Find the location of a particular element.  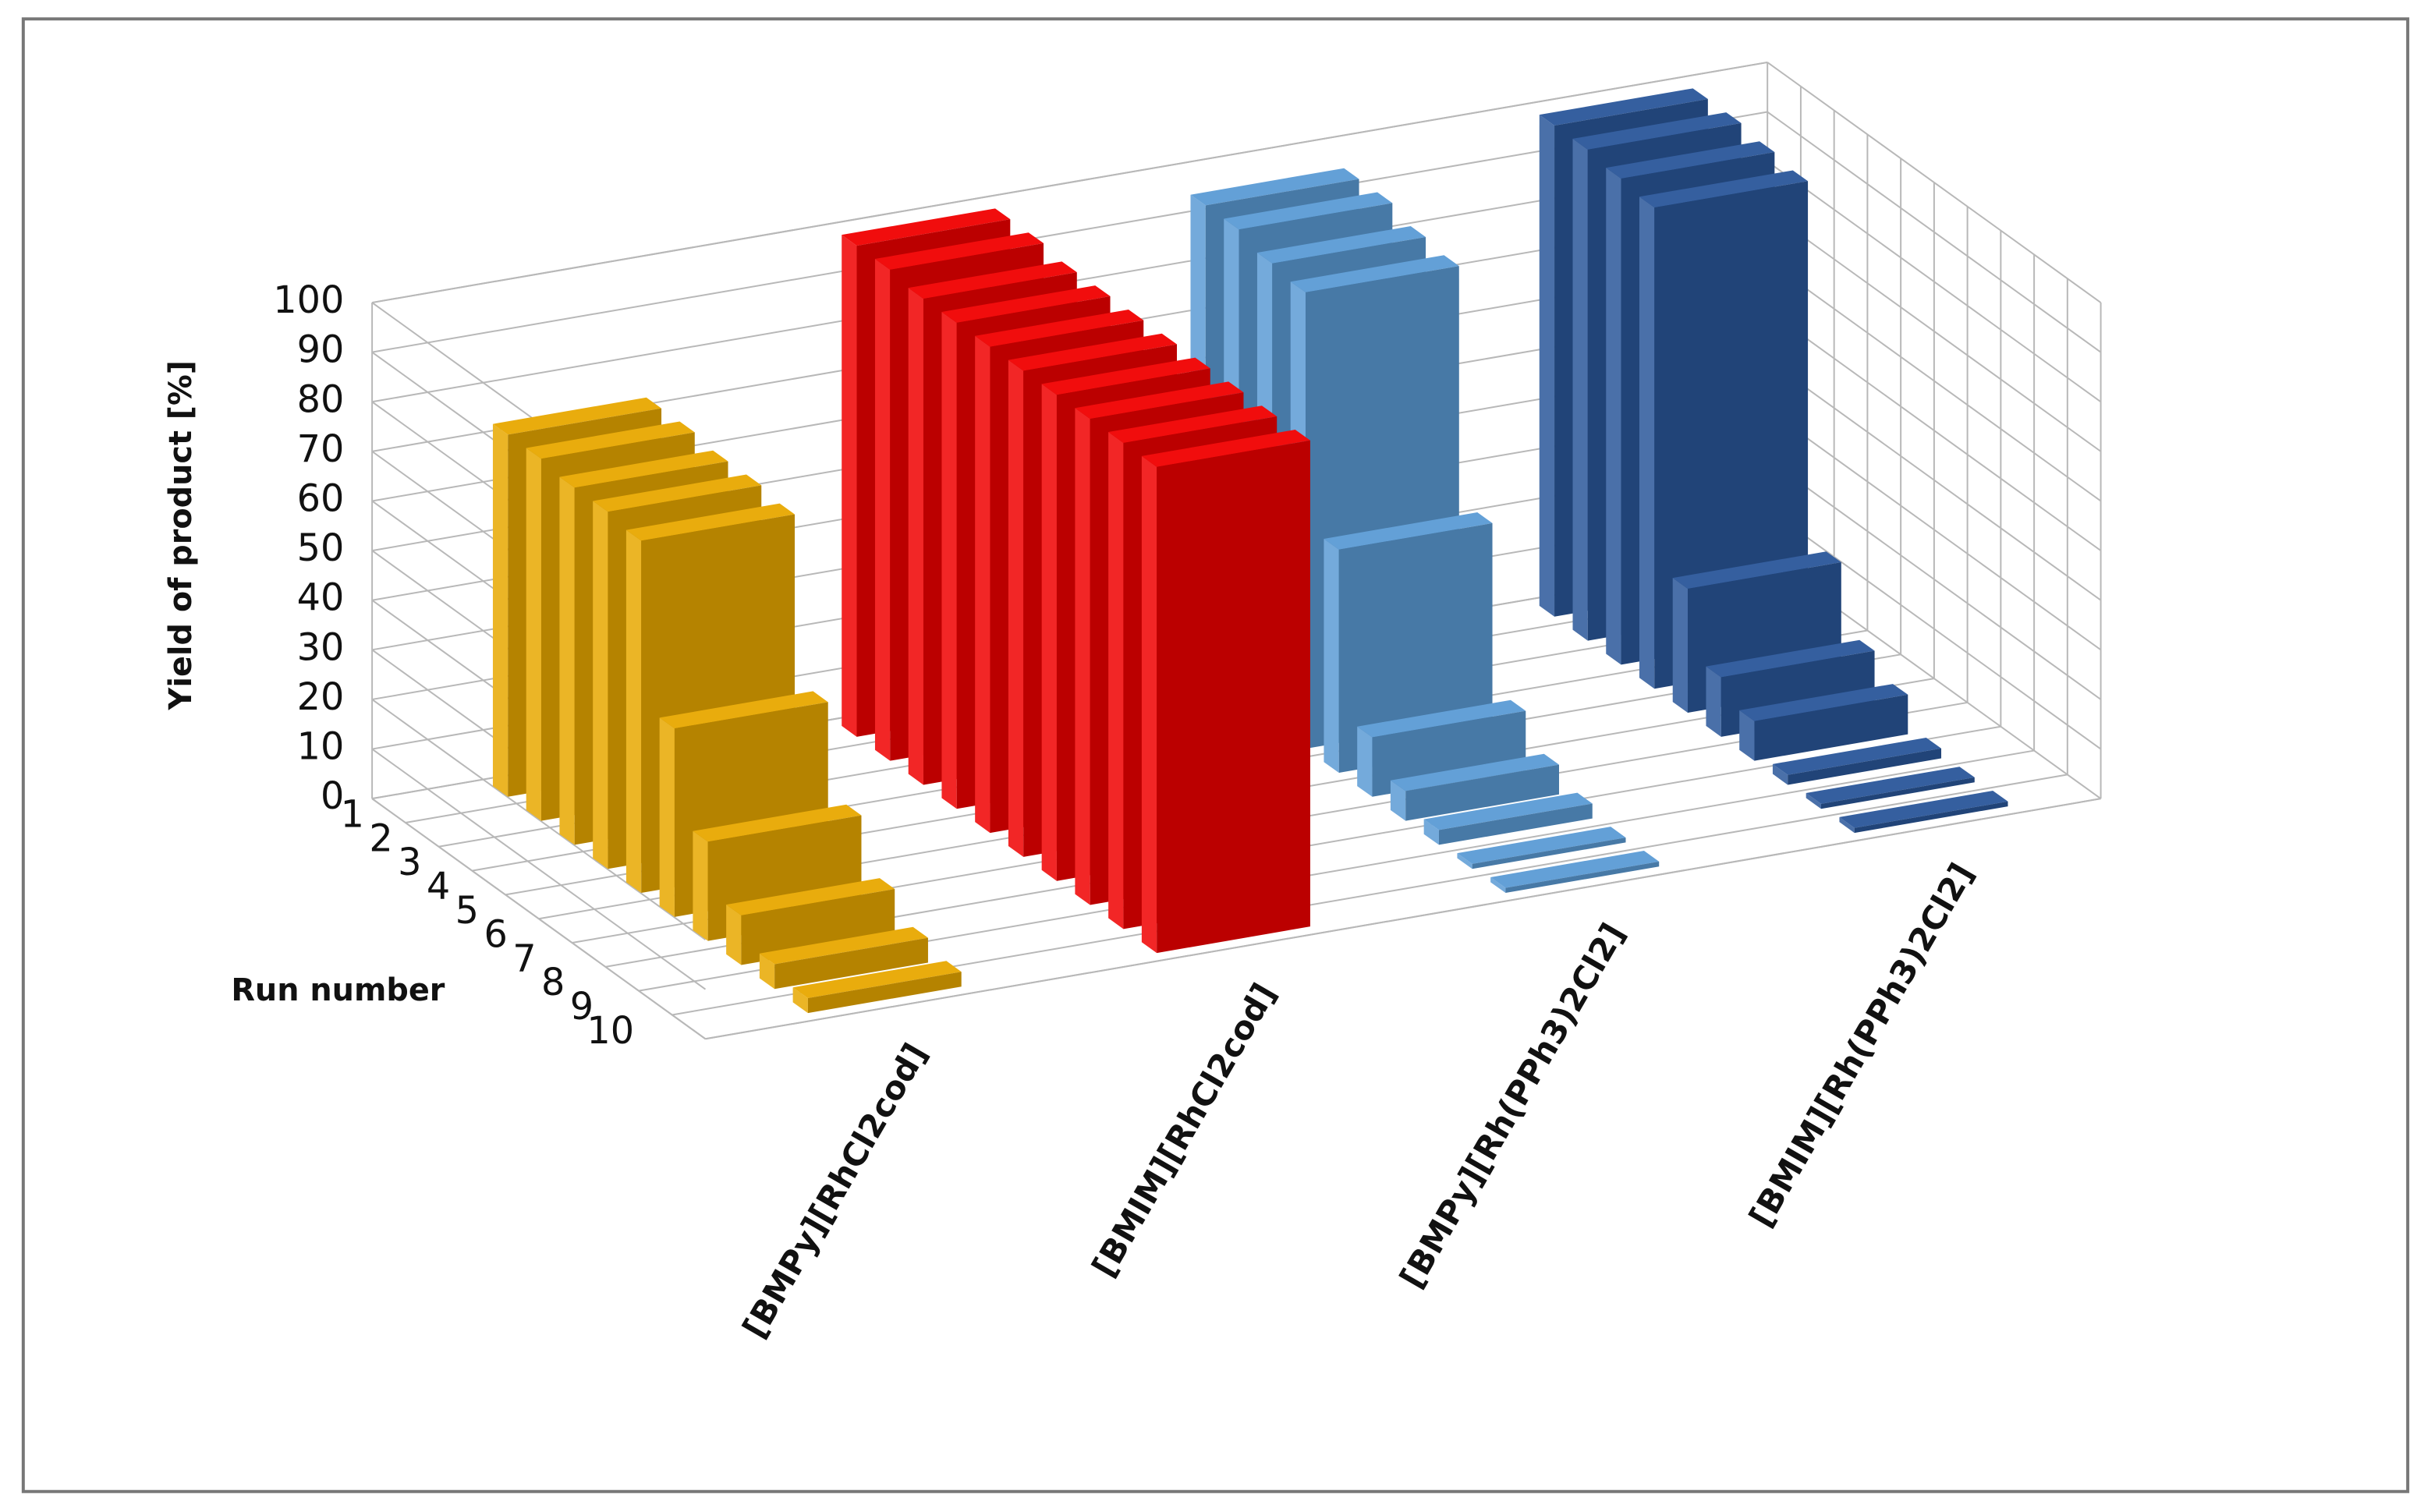

run-tick-label: 2 is located at coordinates (380, 838).